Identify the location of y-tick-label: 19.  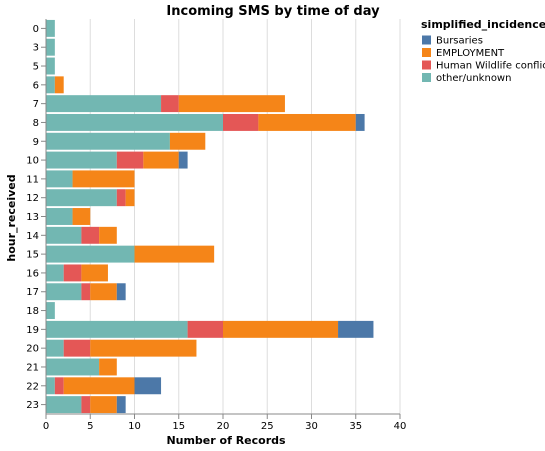
(32, 330).